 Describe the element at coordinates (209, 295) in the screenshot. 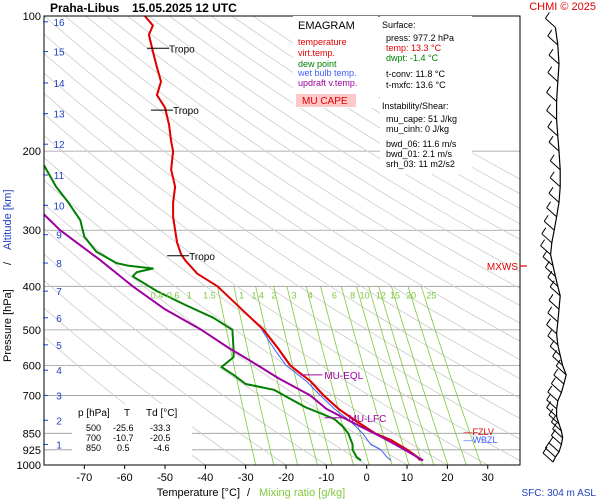

I see `mixing-ratio-label: 1.5` at that location.